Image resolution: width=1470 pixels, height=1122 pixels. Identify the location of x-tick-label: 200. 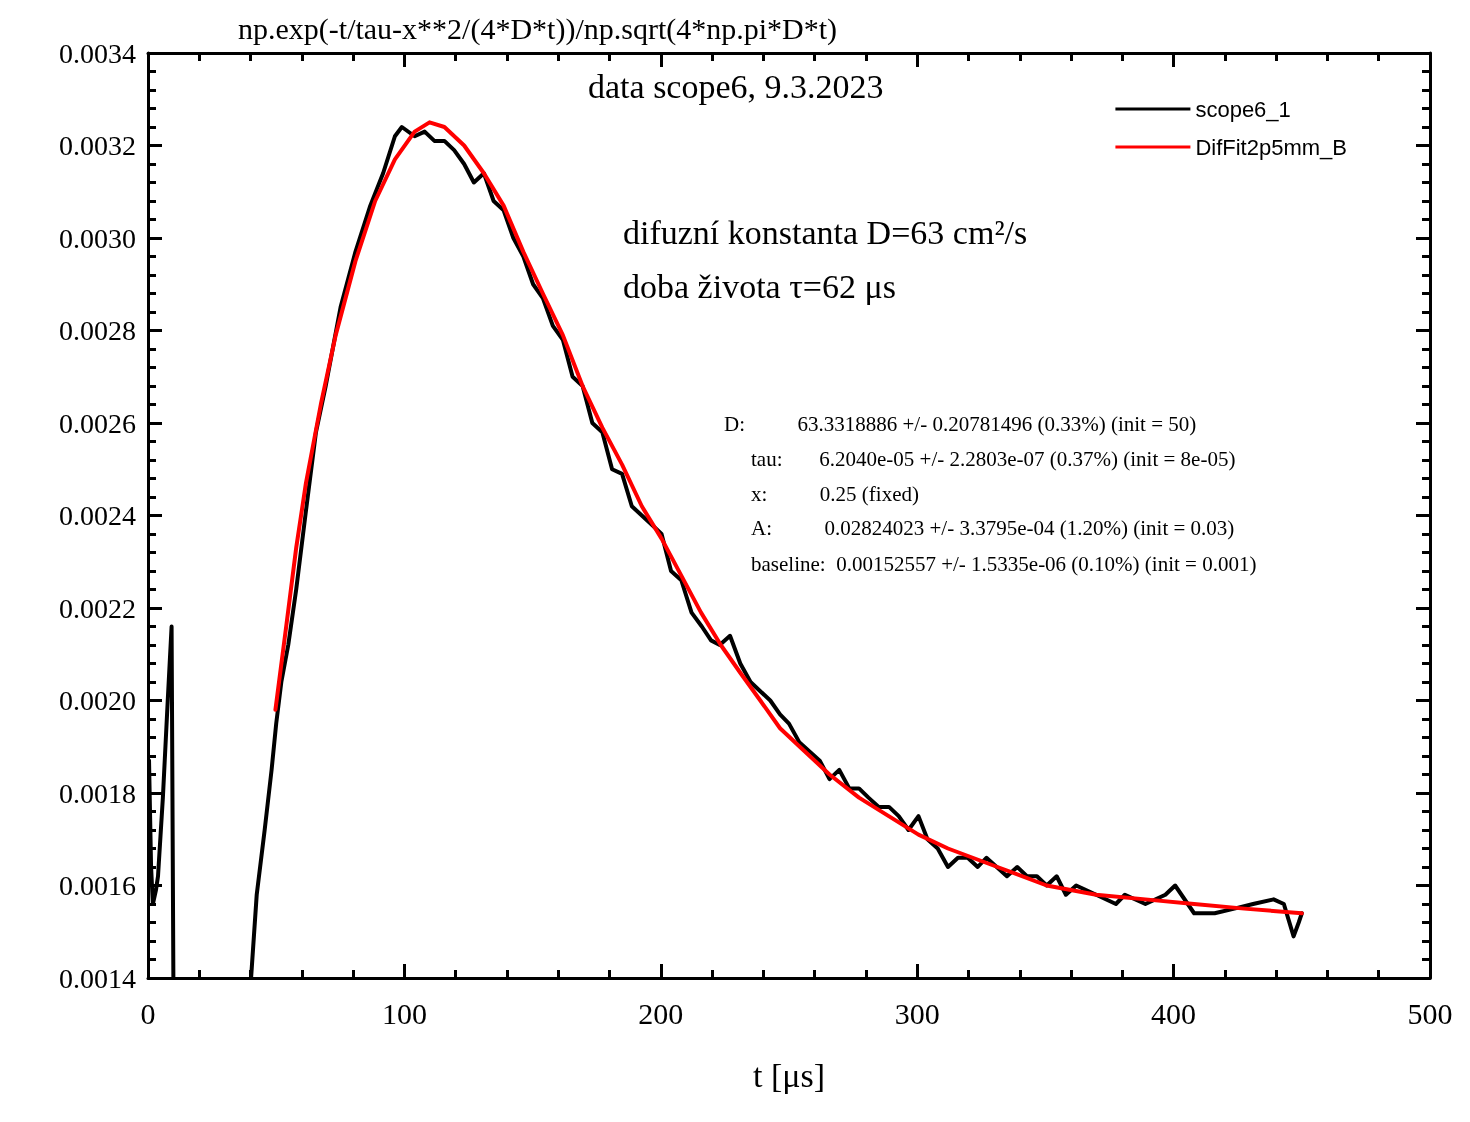
(661, 1013).